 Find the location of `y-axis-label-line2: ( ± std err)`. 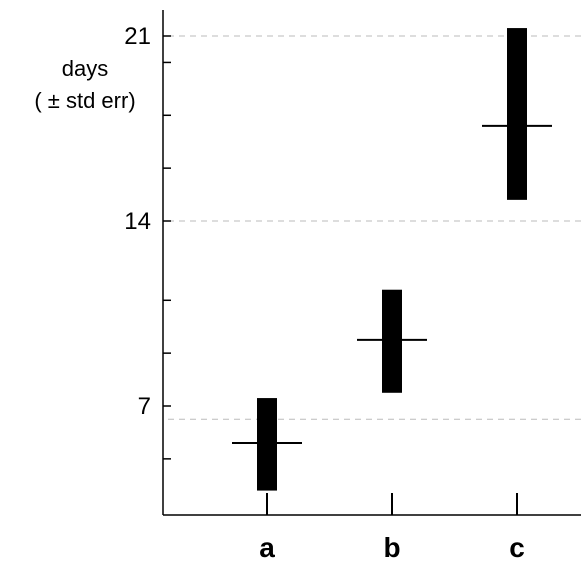

y-axis-label-line2: ( ± std err) is located at coordinates (84, 100).